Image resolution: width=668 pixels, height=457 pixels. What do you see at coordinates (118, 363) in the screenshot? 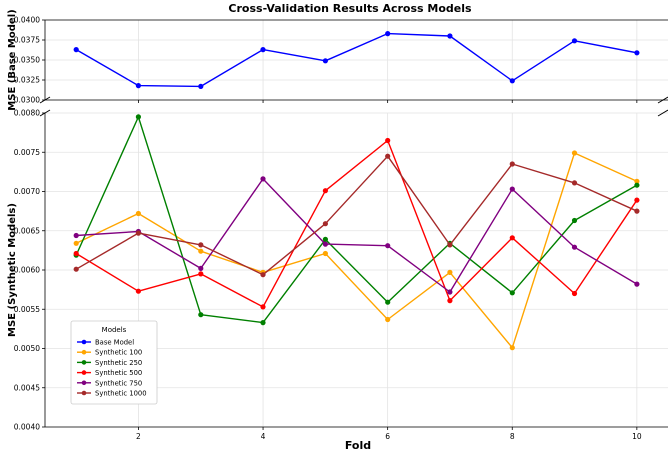
I see `legend-entry-label: Synthetic 250` at bounding box center [118, 363].